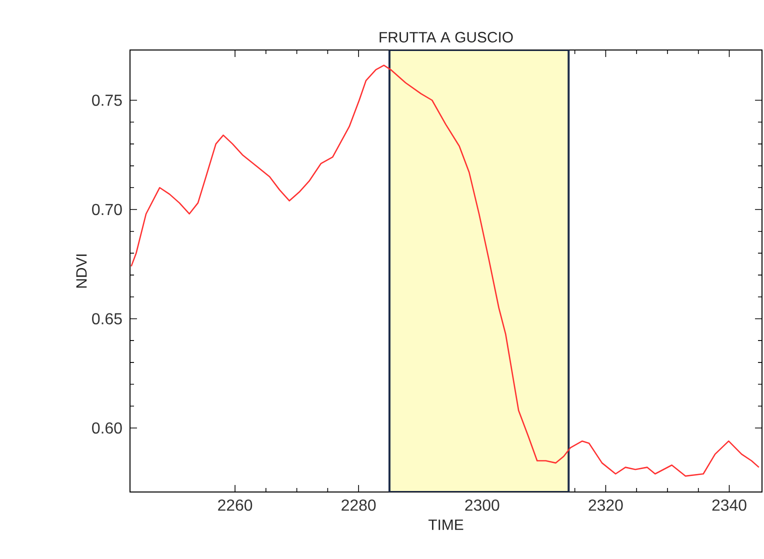  Describe the element at coordinates (729, 505) in the screenshot. I see `x-tick-label: 2340` at that location.